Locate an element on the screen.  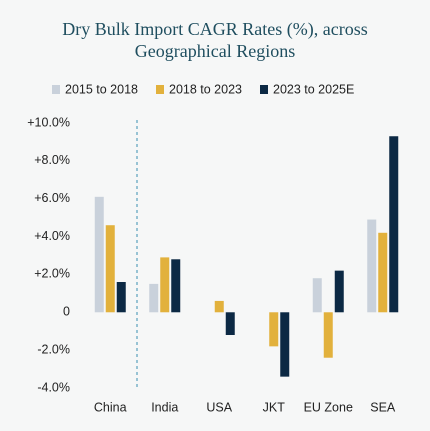
x-tick-label: SEA is located at coordinates (383, 407).